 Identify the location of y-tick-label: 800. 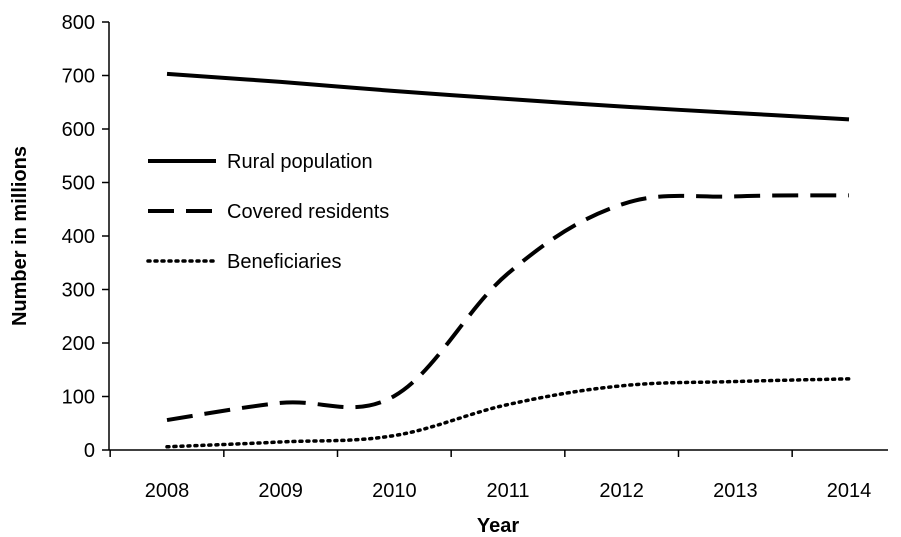
(78, 23).